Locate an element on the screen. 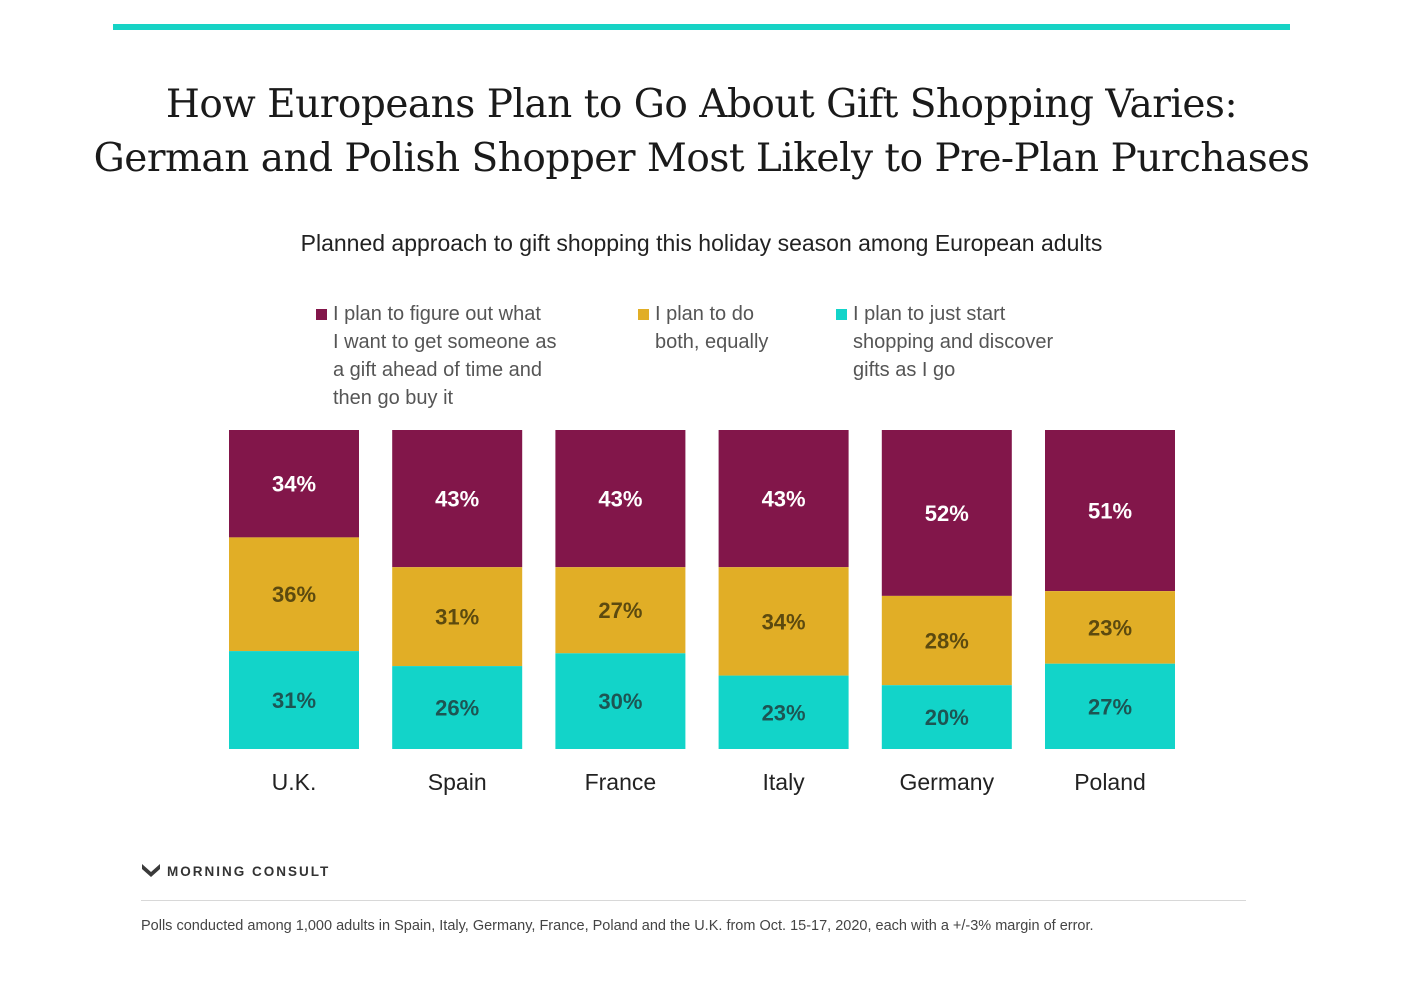 This screenshot has width=1403, height=992. data-label-germany-discover: 20% is located at coordinates (947, 717).